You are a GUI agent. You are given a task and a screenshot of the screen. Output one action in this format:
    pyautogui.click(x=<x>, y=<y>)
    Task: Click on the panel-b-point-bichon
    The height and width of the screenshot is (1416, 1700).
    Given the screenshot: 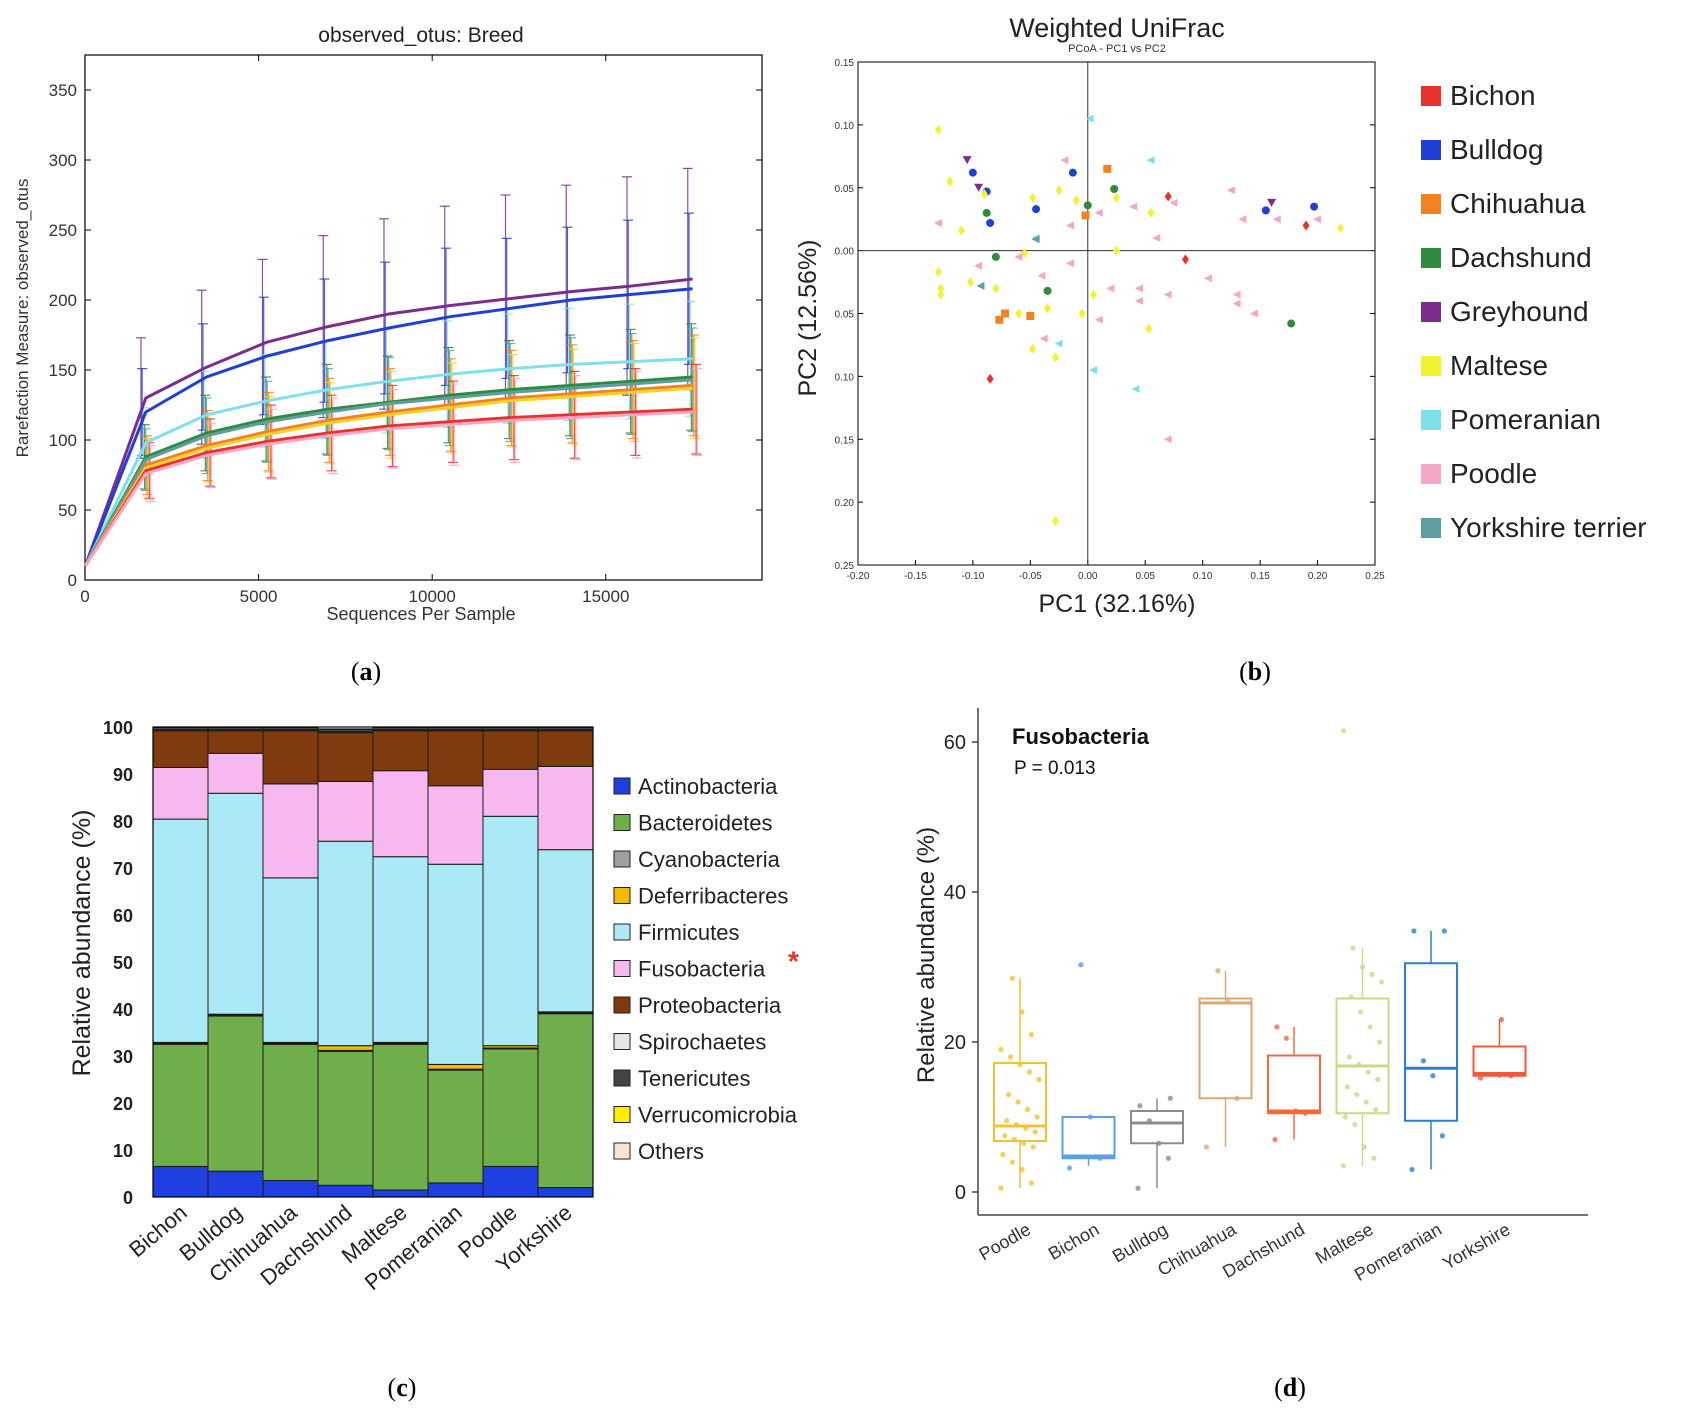 What is the action you would take?
    pyautogui.click(x=1306, y=225)
    